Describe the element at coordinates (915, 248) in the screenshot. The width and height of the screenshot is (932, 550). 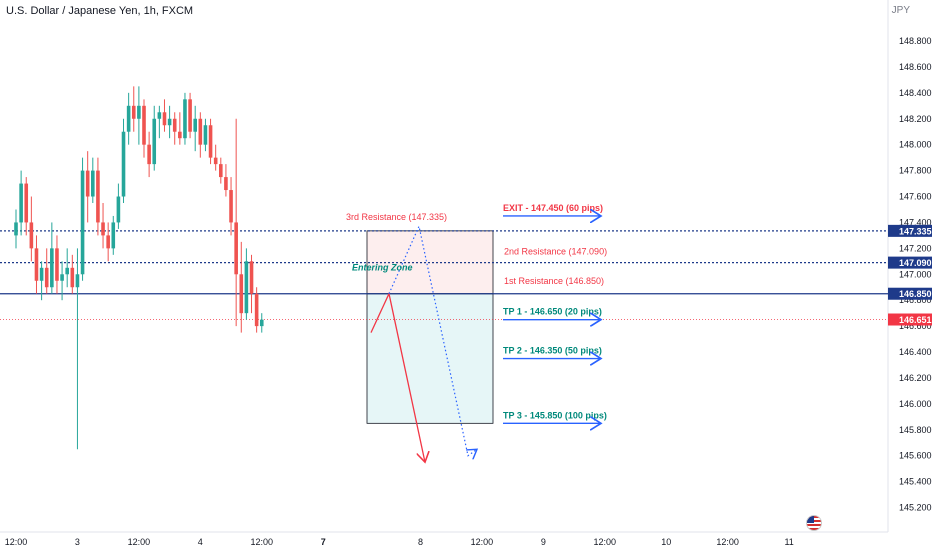
I see `y-tick-label: 147.200` at that location.